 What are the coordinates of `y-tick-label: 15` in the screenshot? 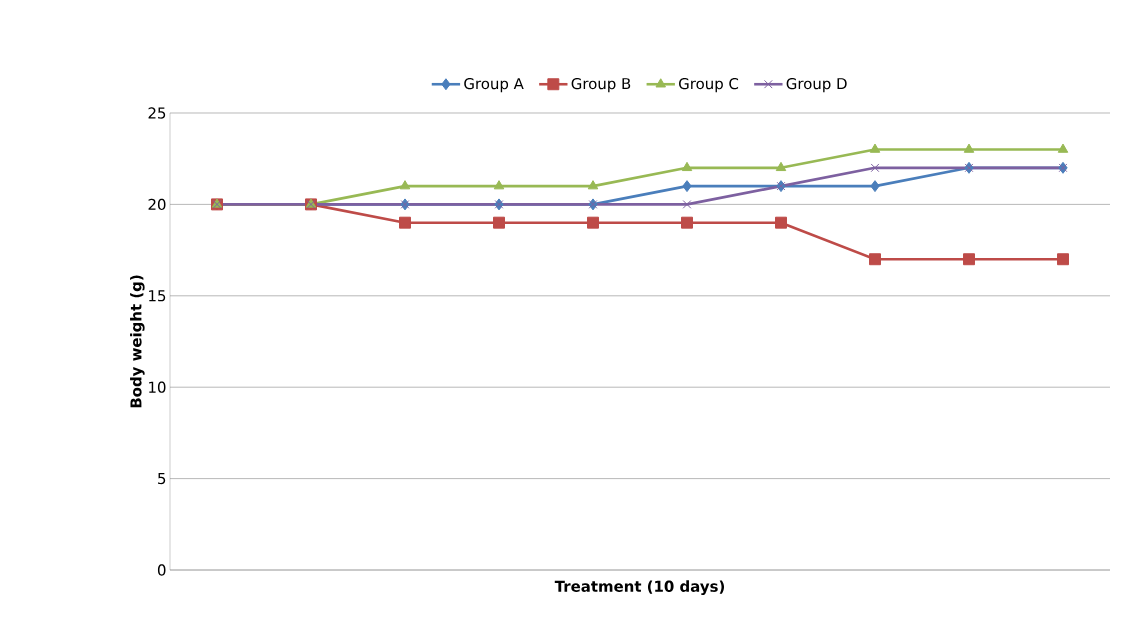 It's located at (157, 296).